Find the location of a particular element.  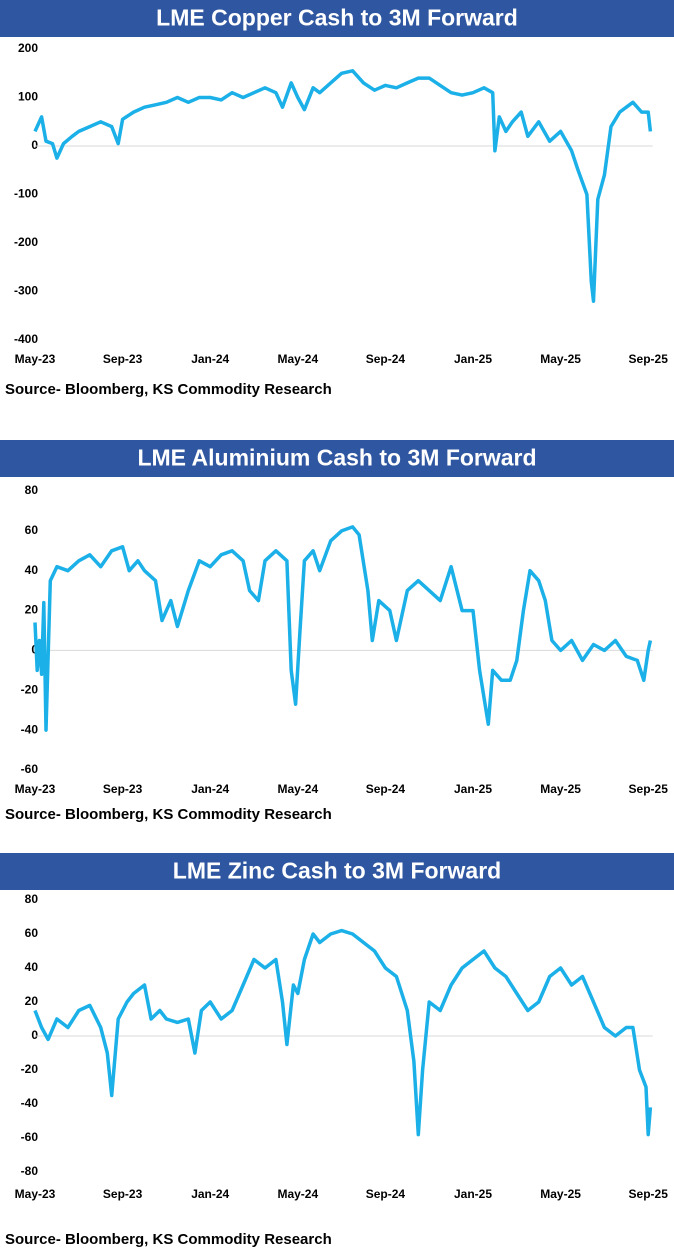

chart-title: LME Copper Cash to 3M Forward is located at coordinates (337, 18).